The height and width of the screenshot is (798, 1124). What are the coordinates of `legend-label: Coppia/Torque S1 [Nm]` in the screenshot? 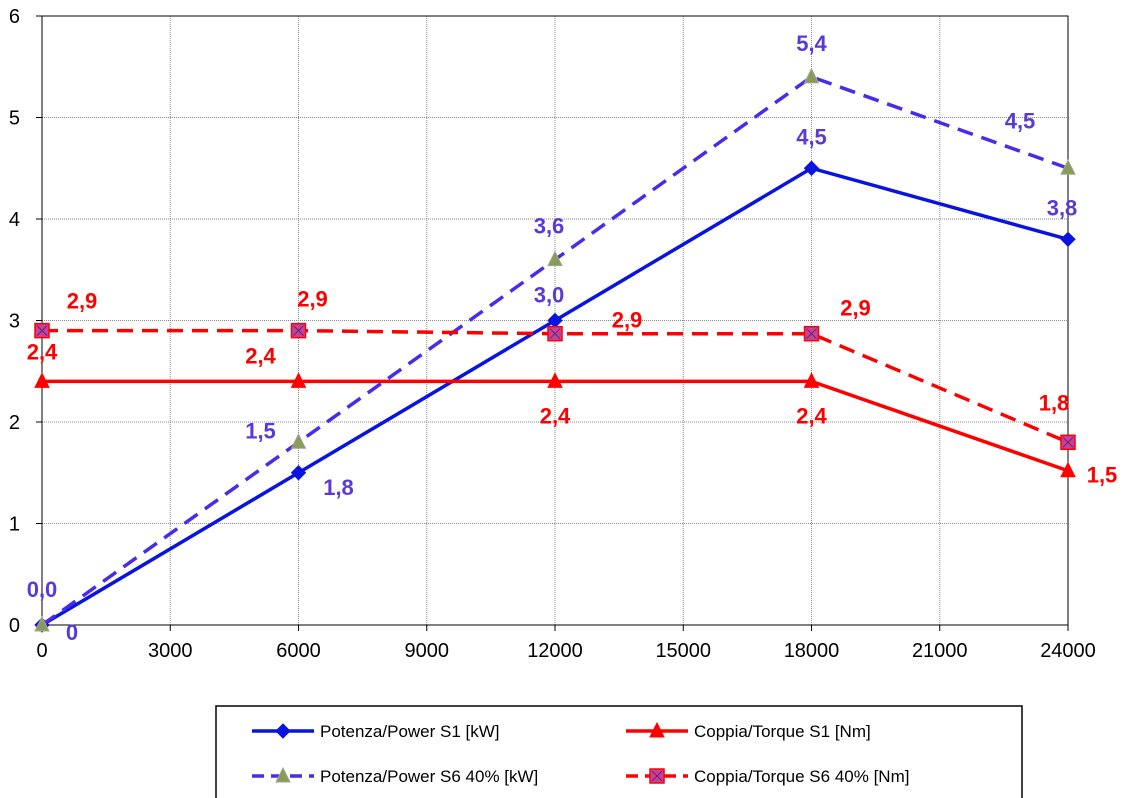 It's located at (782, 731).